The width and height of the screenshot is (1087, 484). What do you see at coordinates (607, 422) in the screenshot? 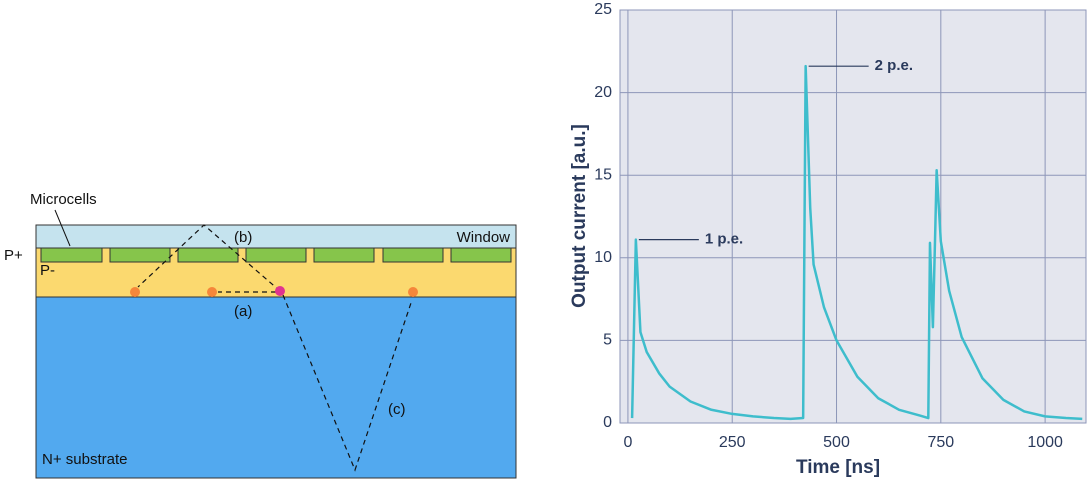
I see `y-tick-label: 0` at bounding box center [607, 422].